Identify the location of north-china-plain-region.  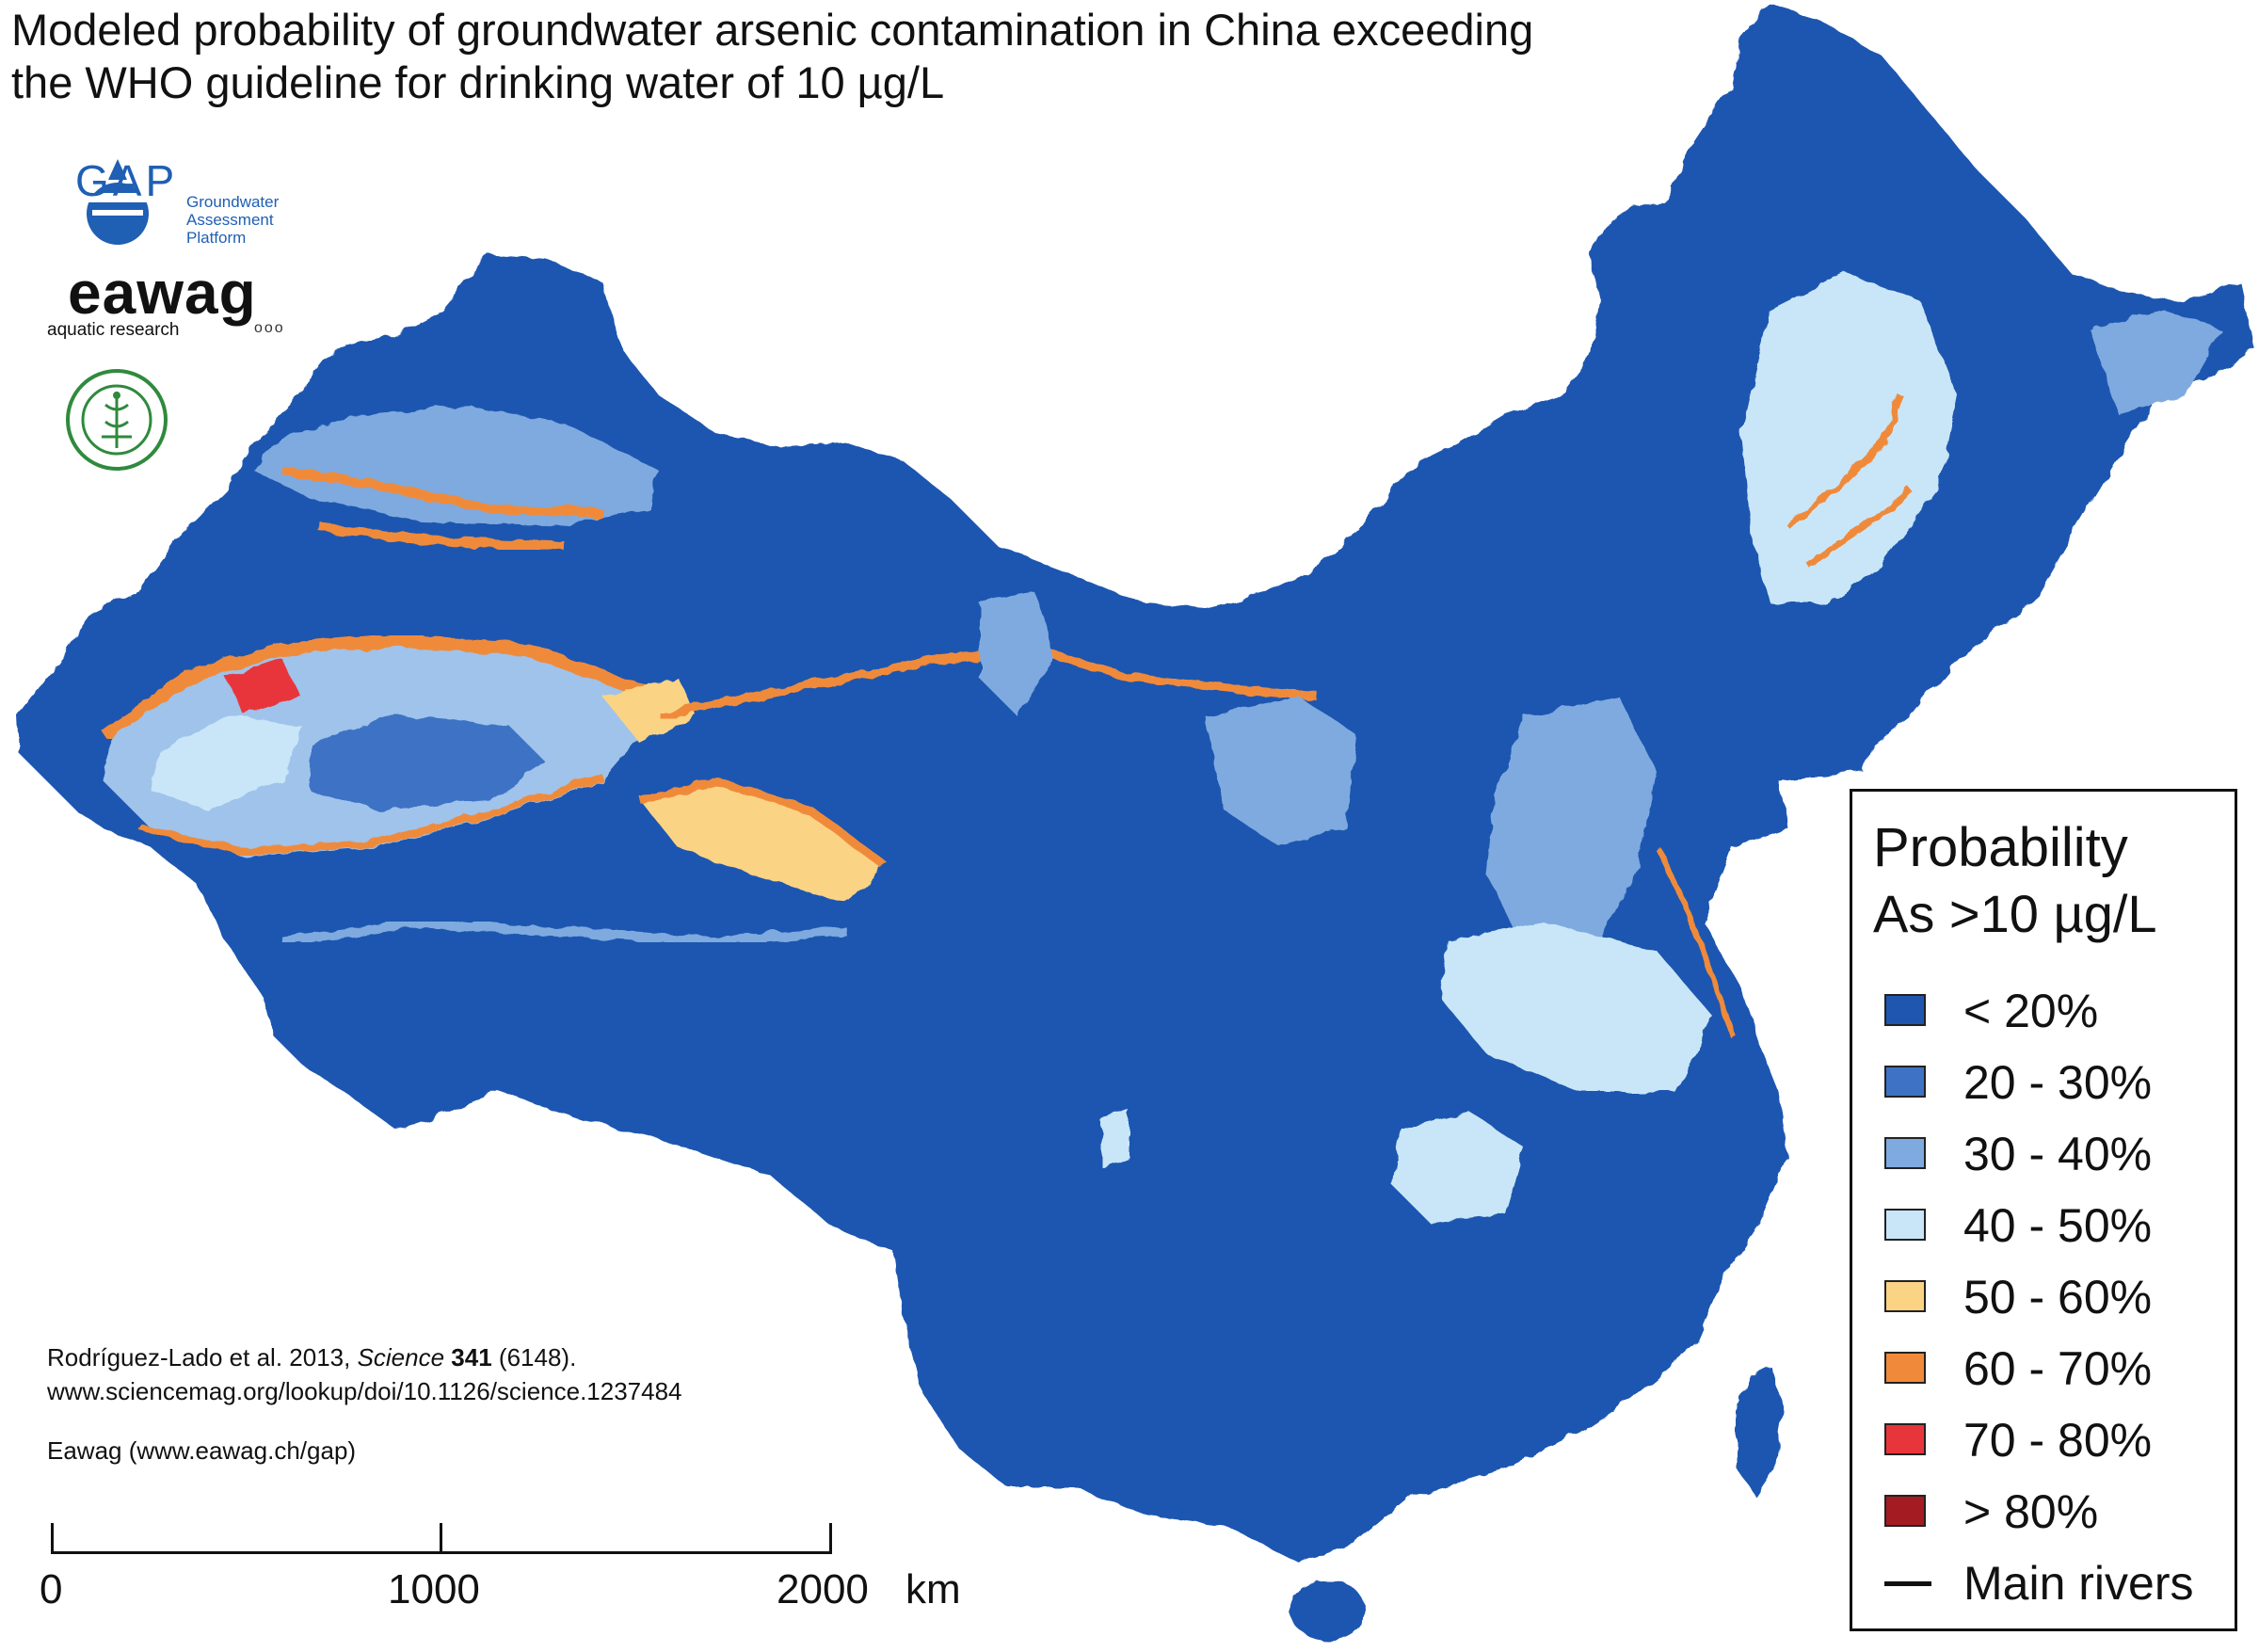
(1572, 824).